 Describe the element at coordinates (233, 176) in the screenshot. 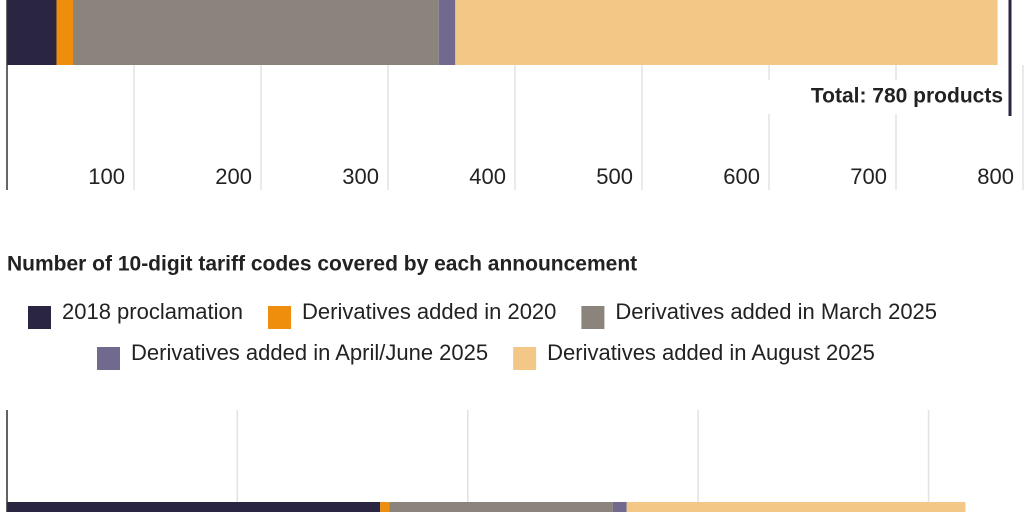

I see `x-tick-label: 200` at that location.